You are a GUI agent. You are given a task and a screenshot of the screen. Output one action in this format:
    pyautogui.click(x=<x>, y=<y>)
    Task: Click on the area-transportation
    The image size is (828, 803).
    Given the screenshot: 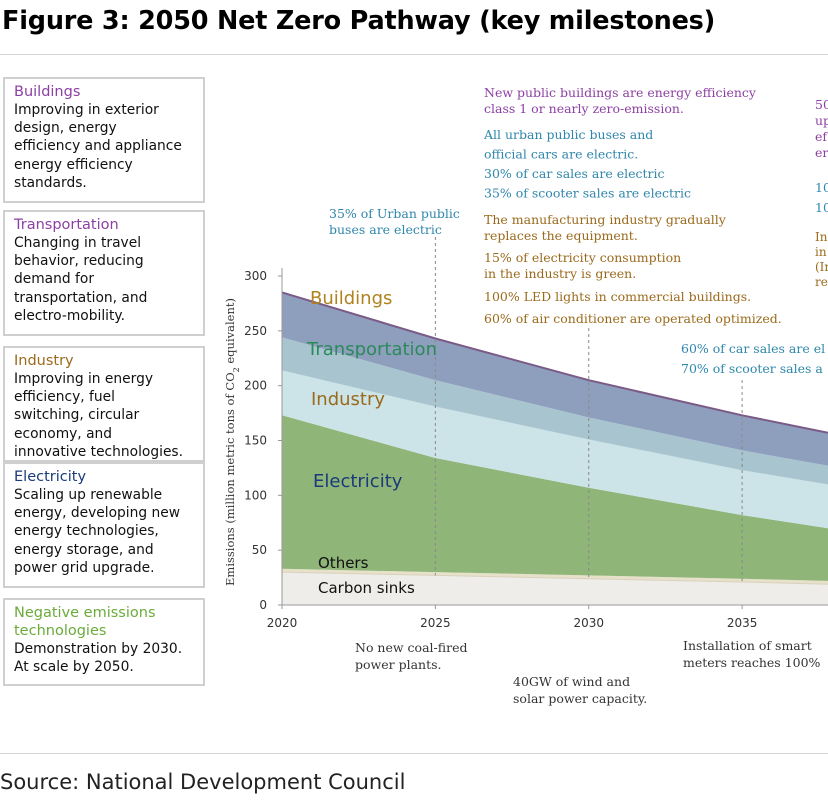 What is the action you would take?
    pyautogui.click(x=555, y=411)
    